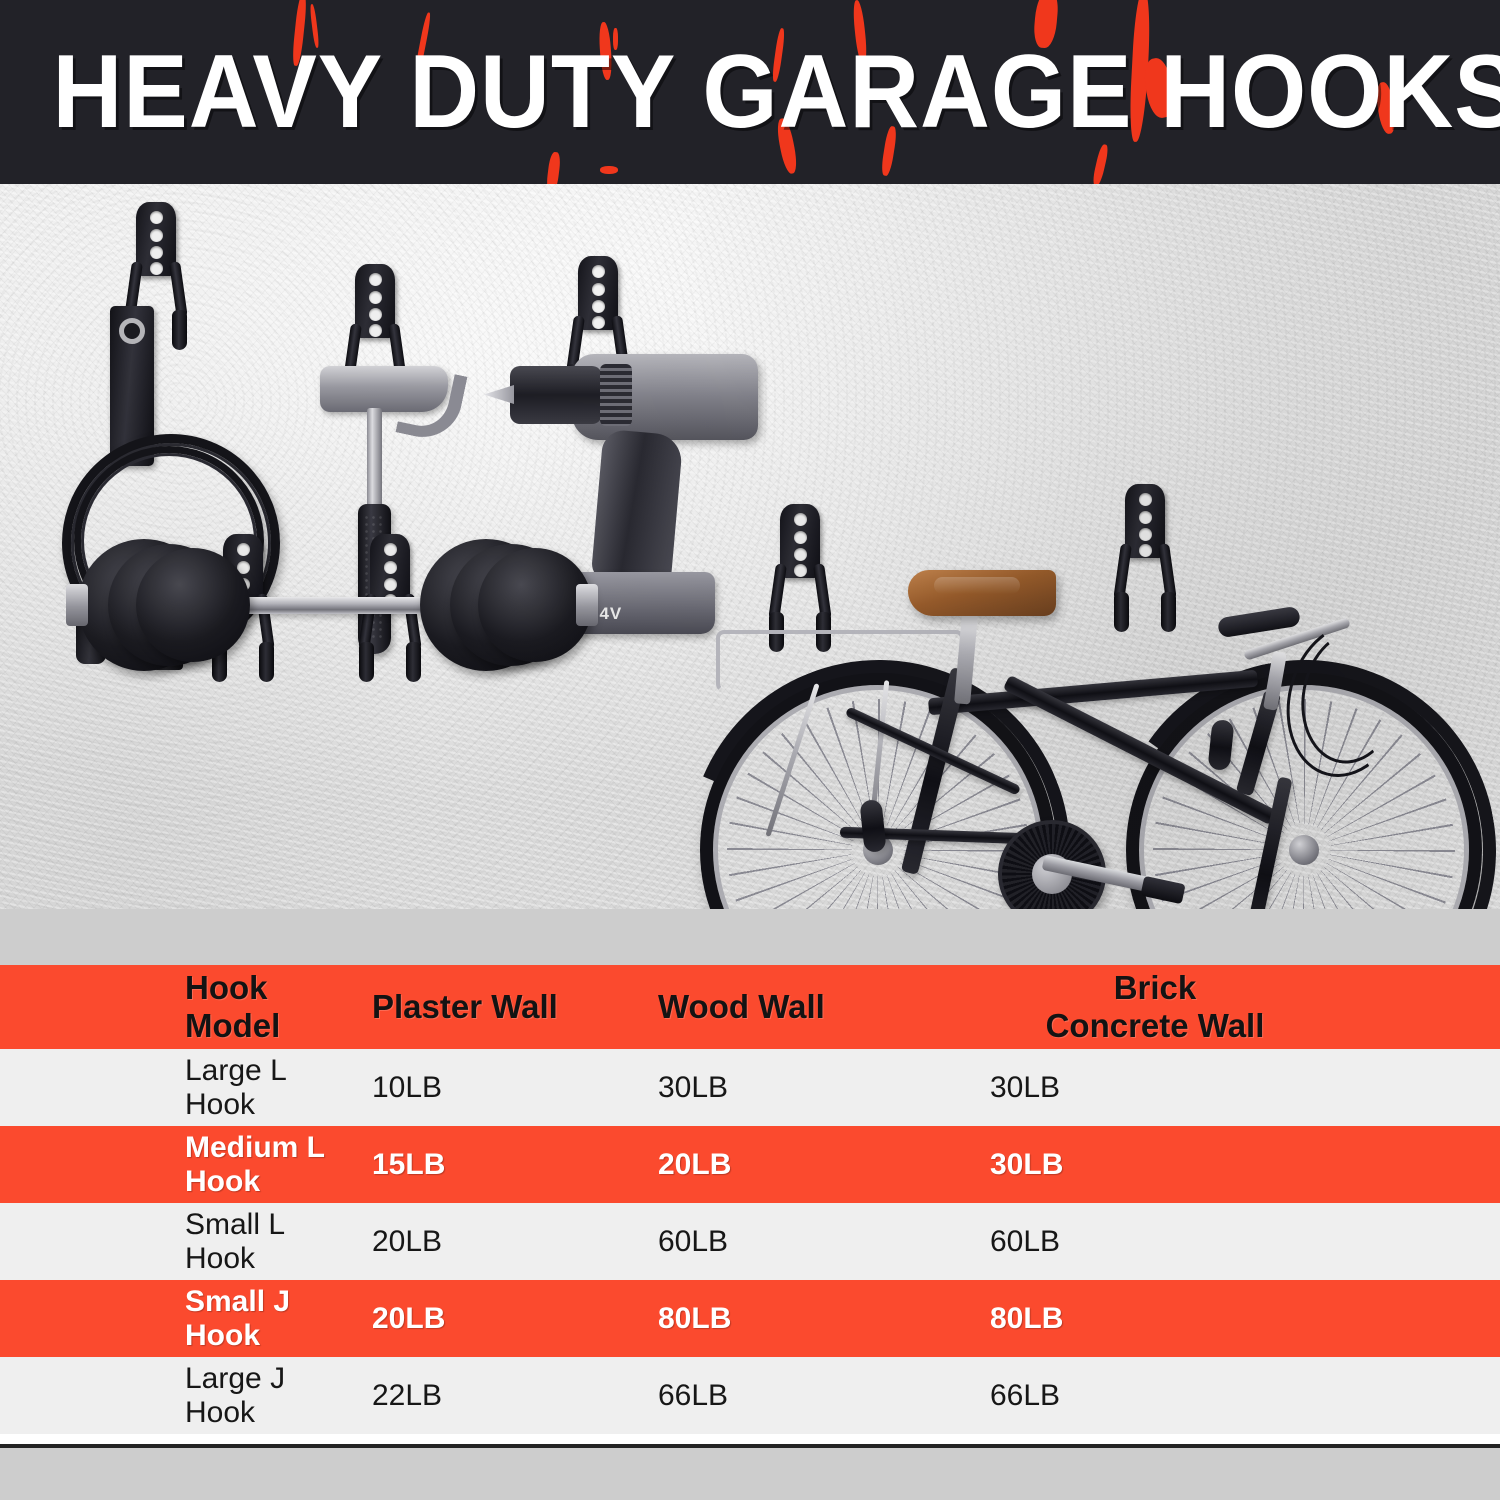  I want to click on table-row: Large L Hook 10LB 30LB 30LB, so click(750, 1087).